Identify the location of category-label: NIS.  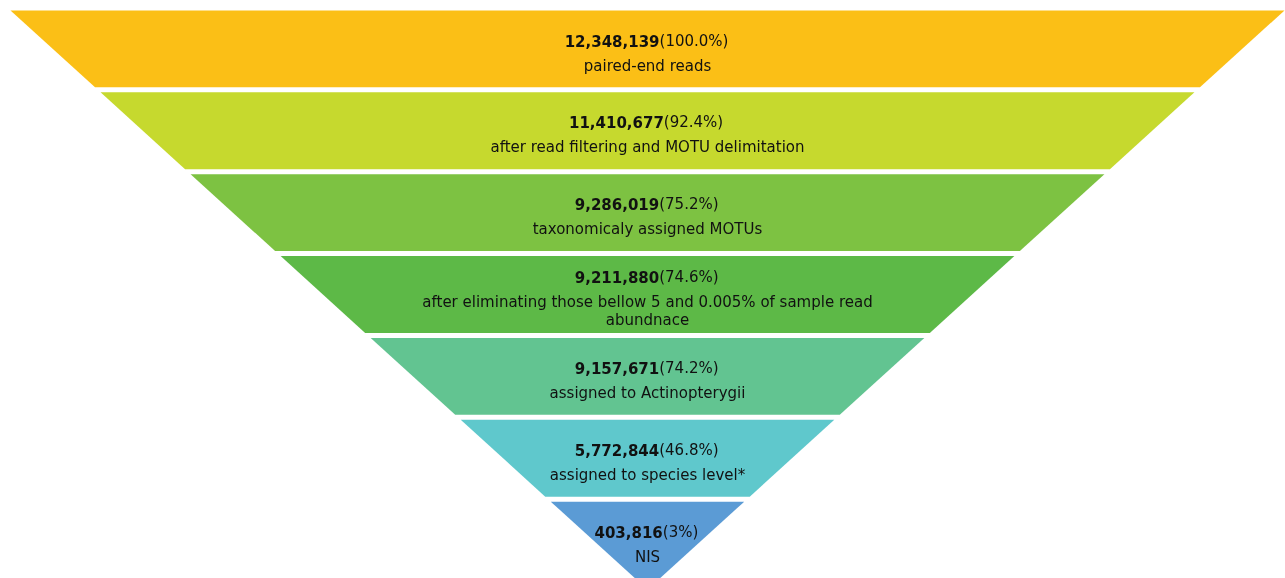
(647, 556).